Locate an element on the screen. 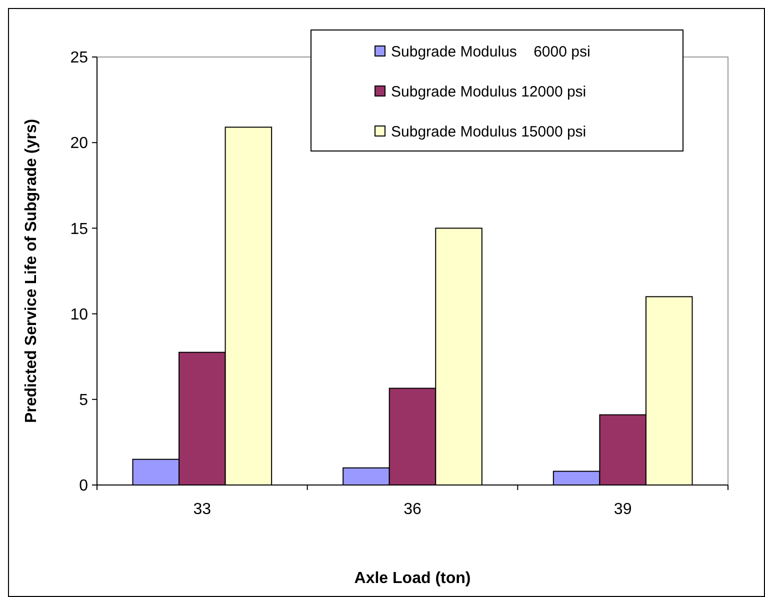 The image size is (765, 597). y-axis-title: Predicted Service Life of Subgrade (yrs) is located at coordinates (31, 271).